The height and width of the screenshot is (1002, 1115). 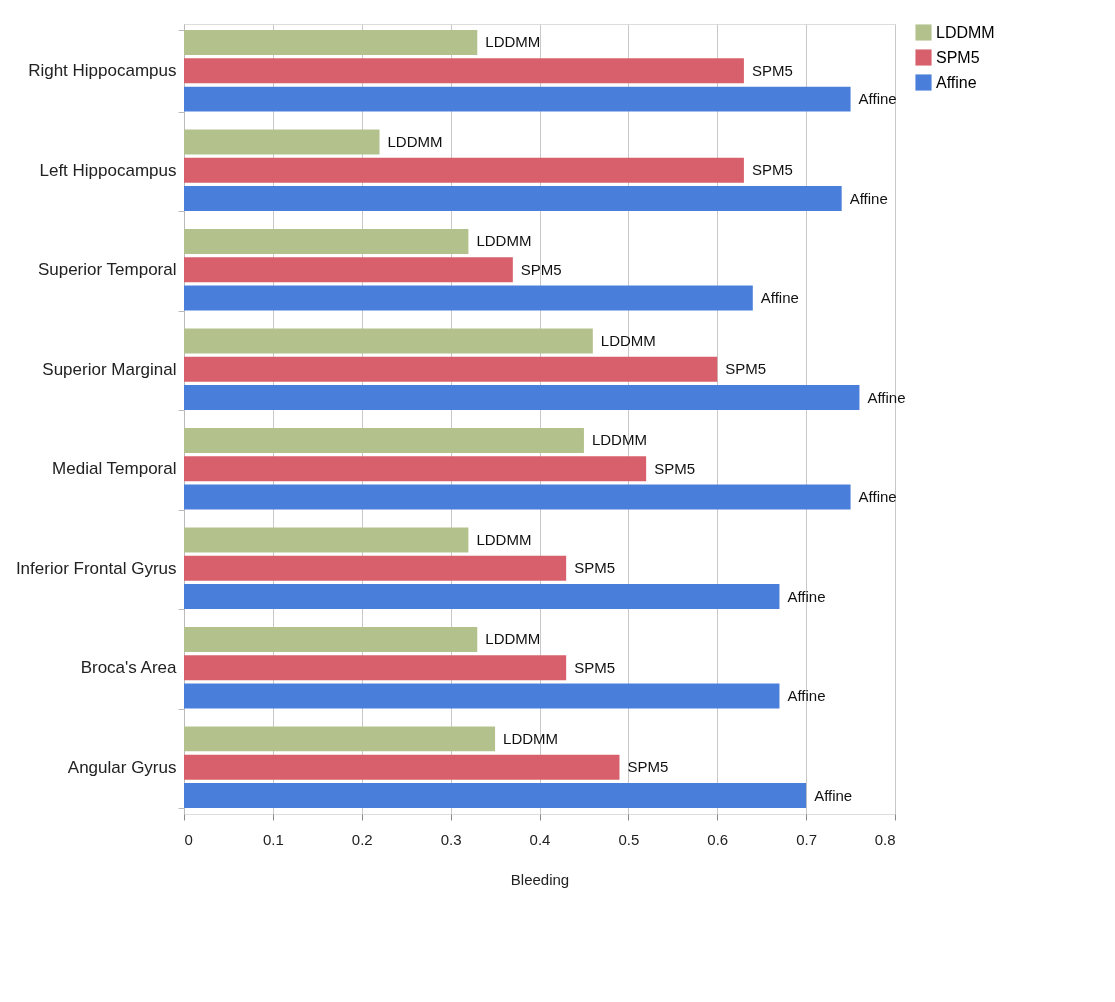 What do you see at coordinates (107, 270) in the screenshot?
I see `y-tick-label: Superior Temporal` at bounding box center [107, 270].